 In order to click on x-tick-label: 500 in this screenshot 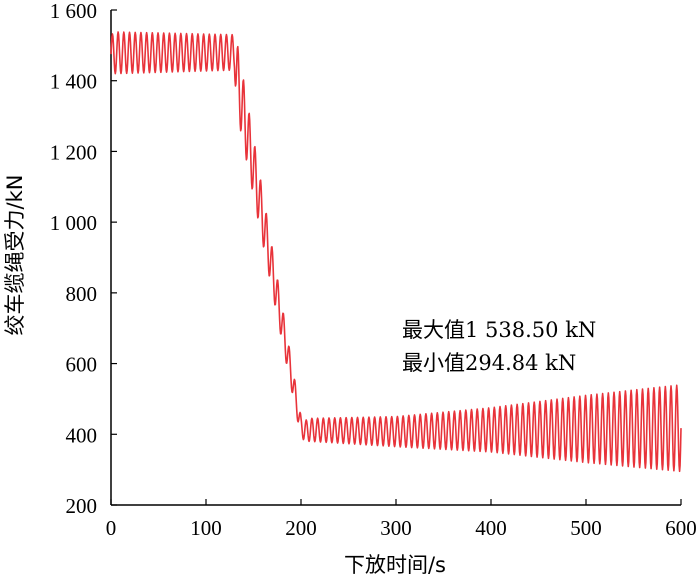, I will do `click(586, 528)`.